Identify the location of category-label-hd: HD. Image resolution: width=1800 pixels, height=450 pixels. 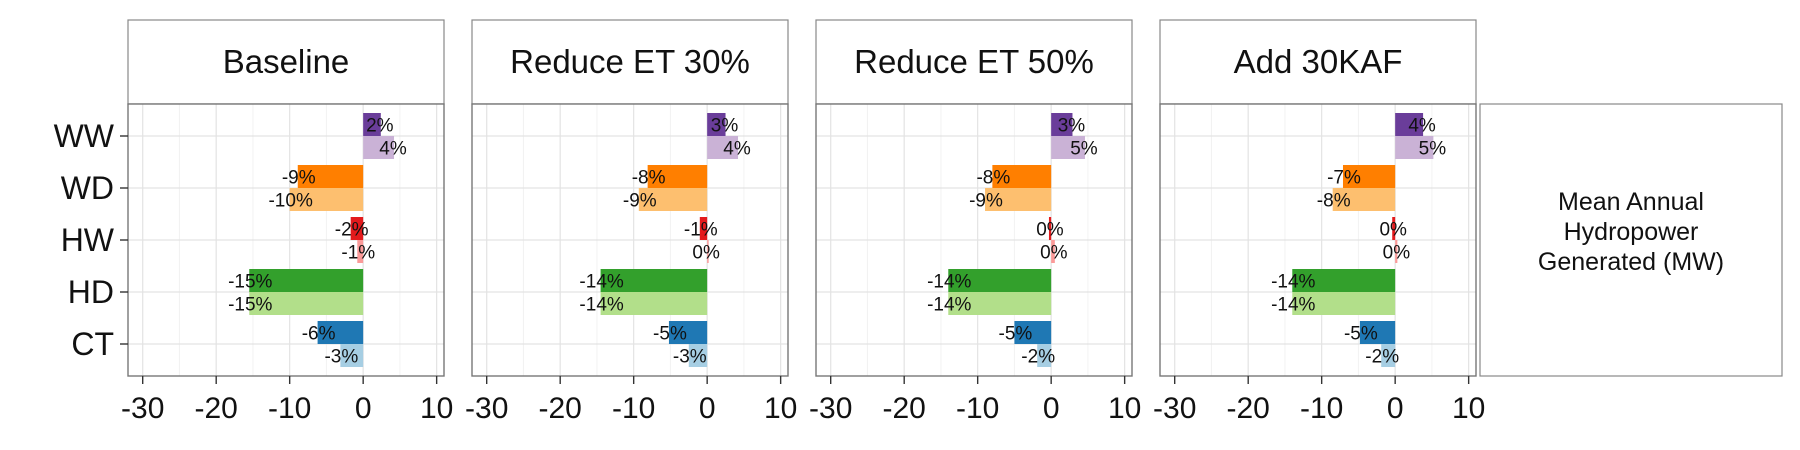
(91, 292).